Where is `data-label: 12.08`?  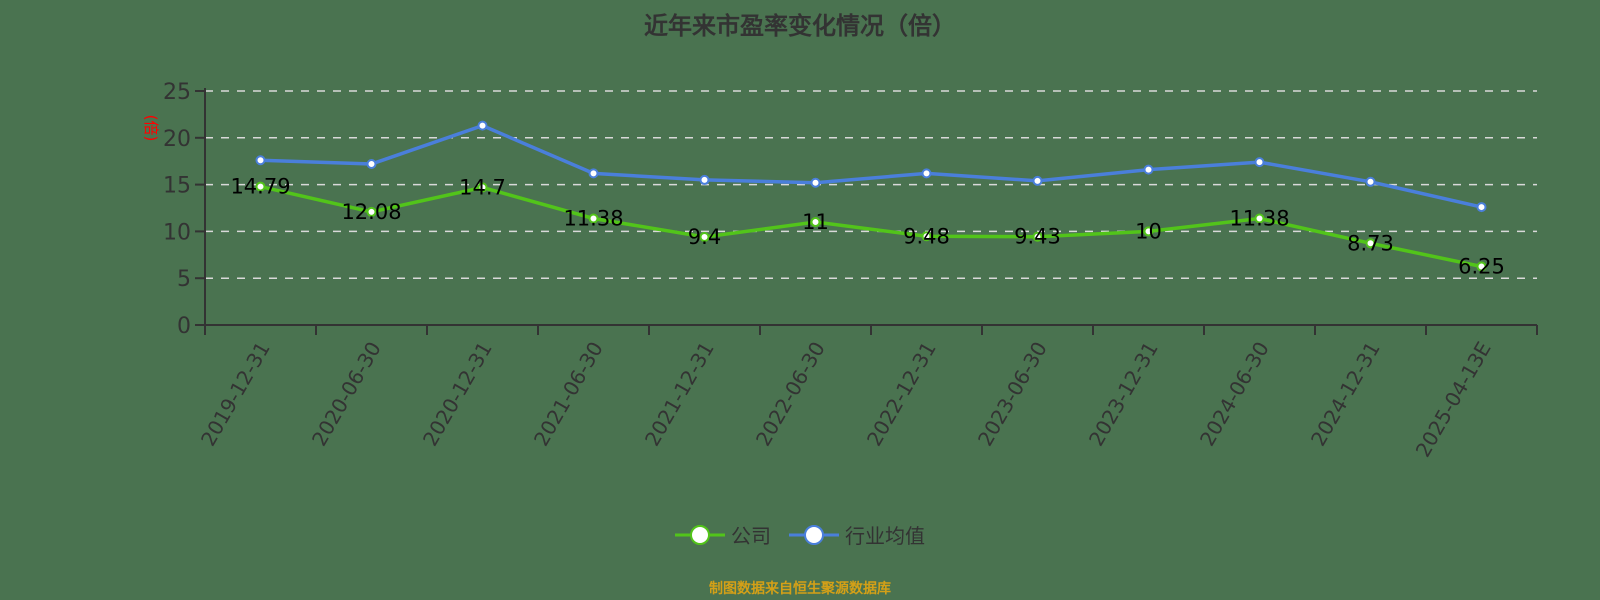
data-label: 12.08 is located at coordinates (371, 212).